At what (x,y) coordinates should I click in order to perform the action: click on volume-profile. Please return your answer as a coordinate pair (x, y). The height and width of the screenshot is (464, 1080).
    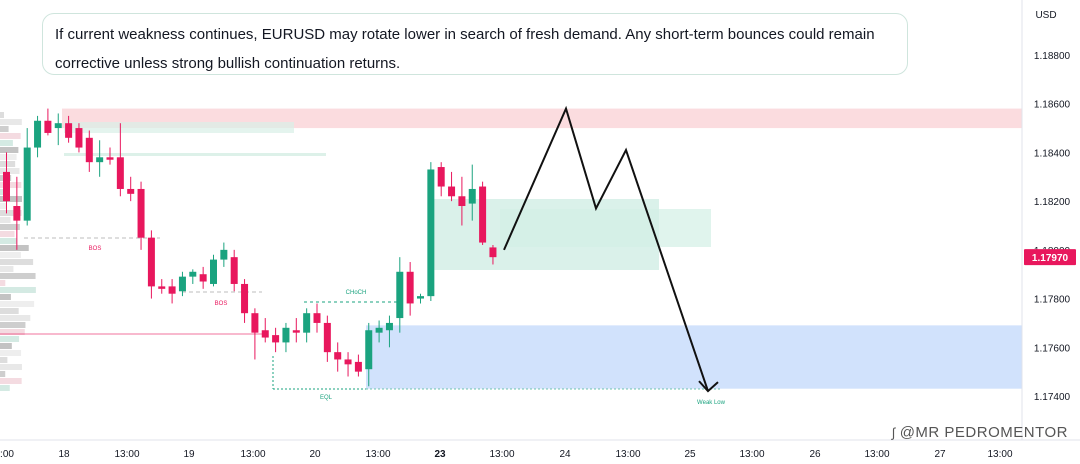
    Looking at the image, I should click on (18, 251).